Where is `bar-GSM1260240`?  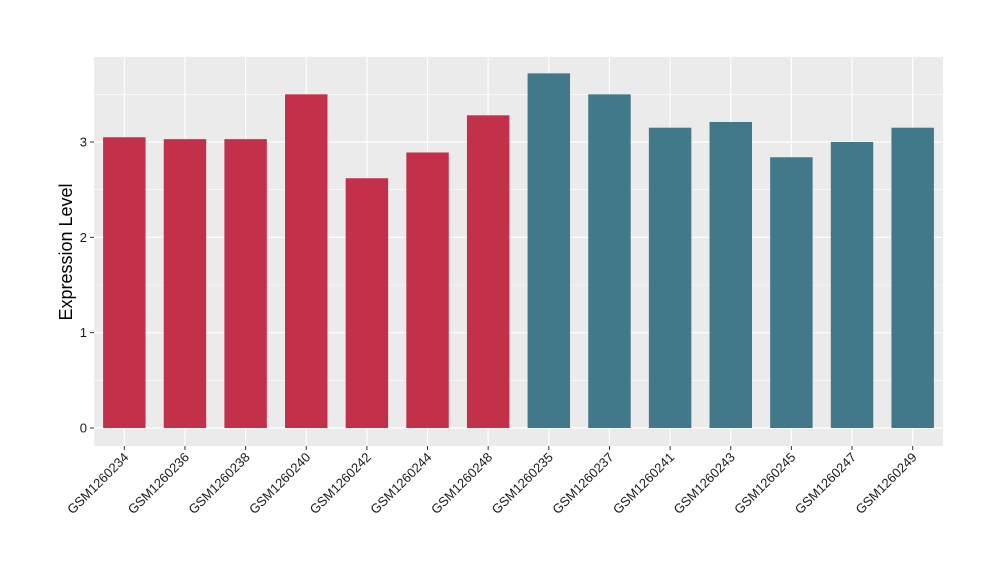 bar-GSM1260240 is located at coordinates (306, 261).